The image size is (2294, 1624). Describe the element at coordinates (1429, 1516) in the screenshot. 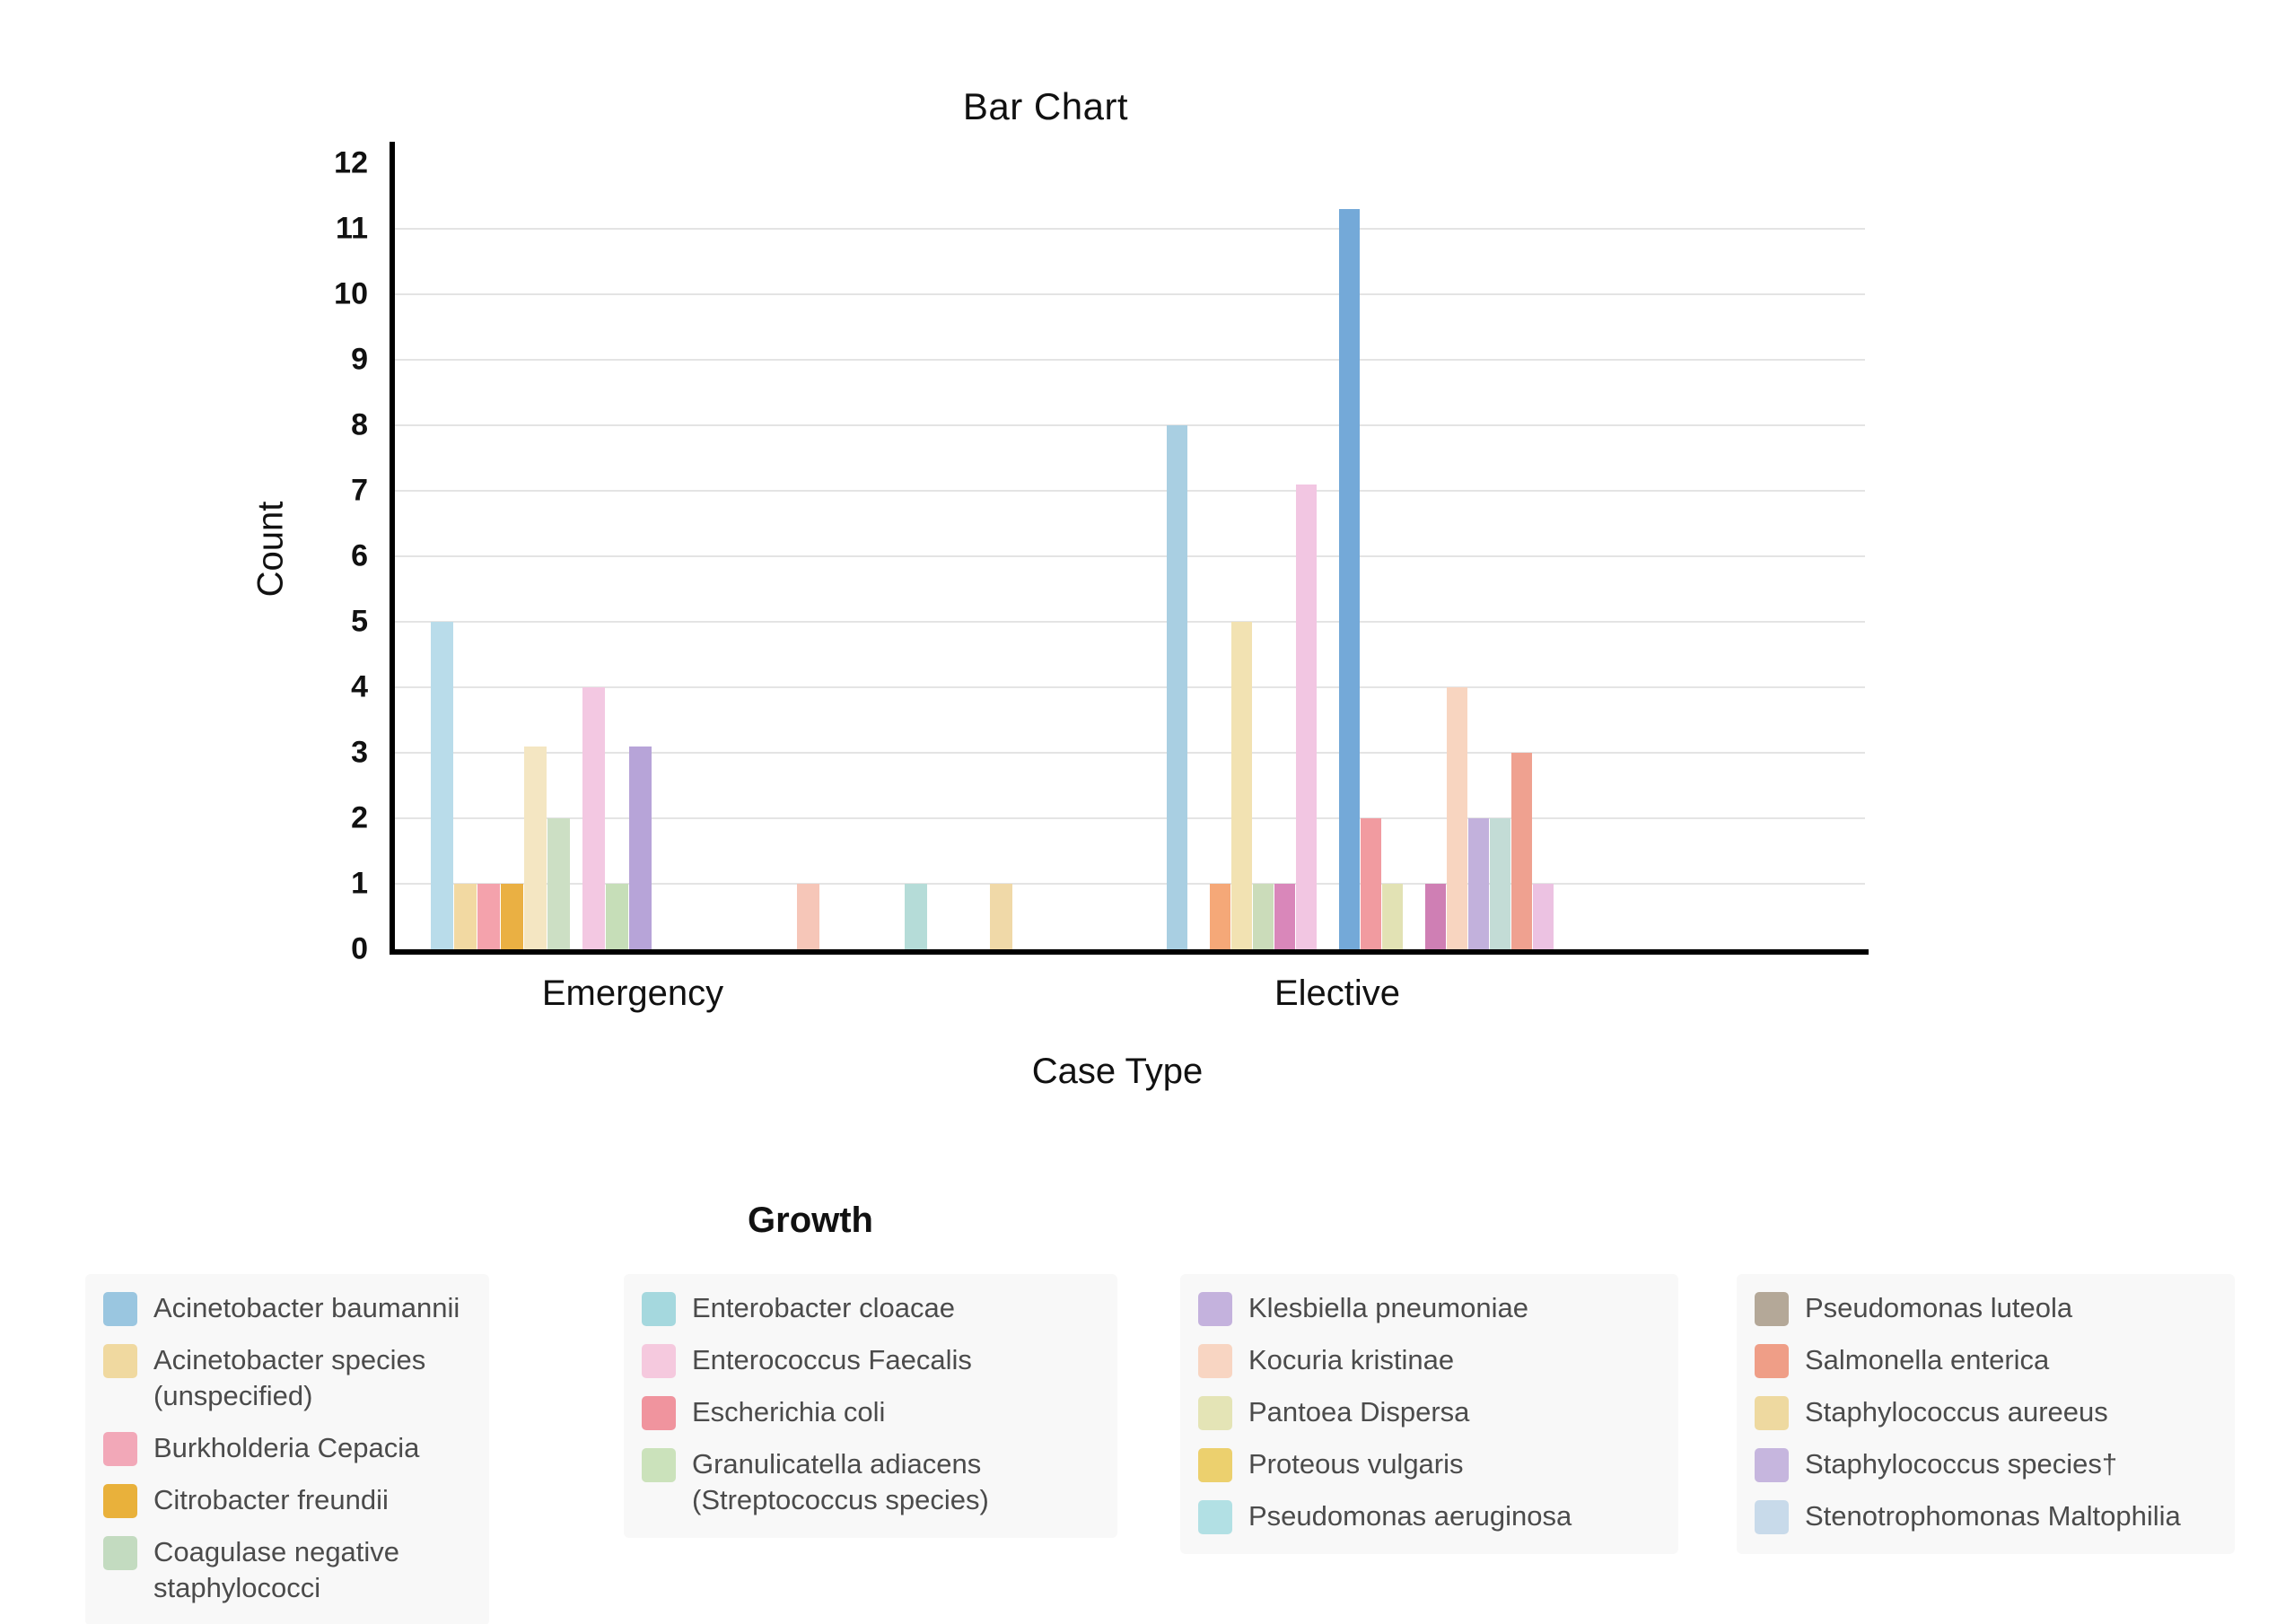

I see `legend-item-pseudomonas-aeruginosa: Pseudomonas aeruginosa` at that location.